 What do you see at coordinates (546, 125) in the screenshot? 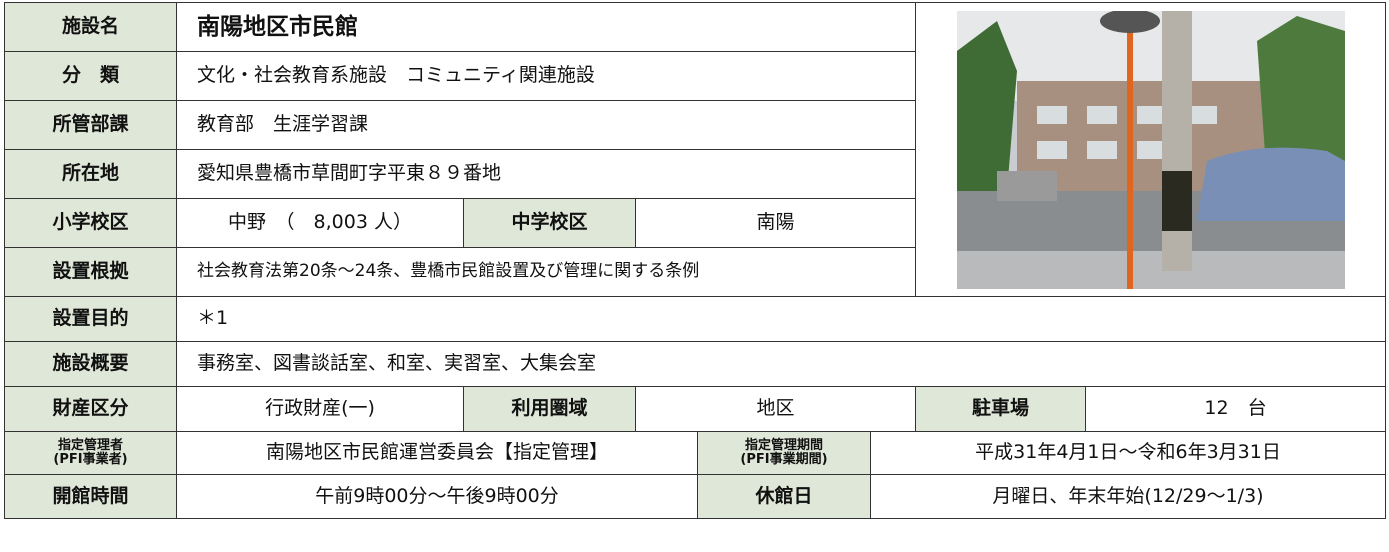
I see `value-cell: 教育部 生涯学習課` at bounding box center [546, 125].